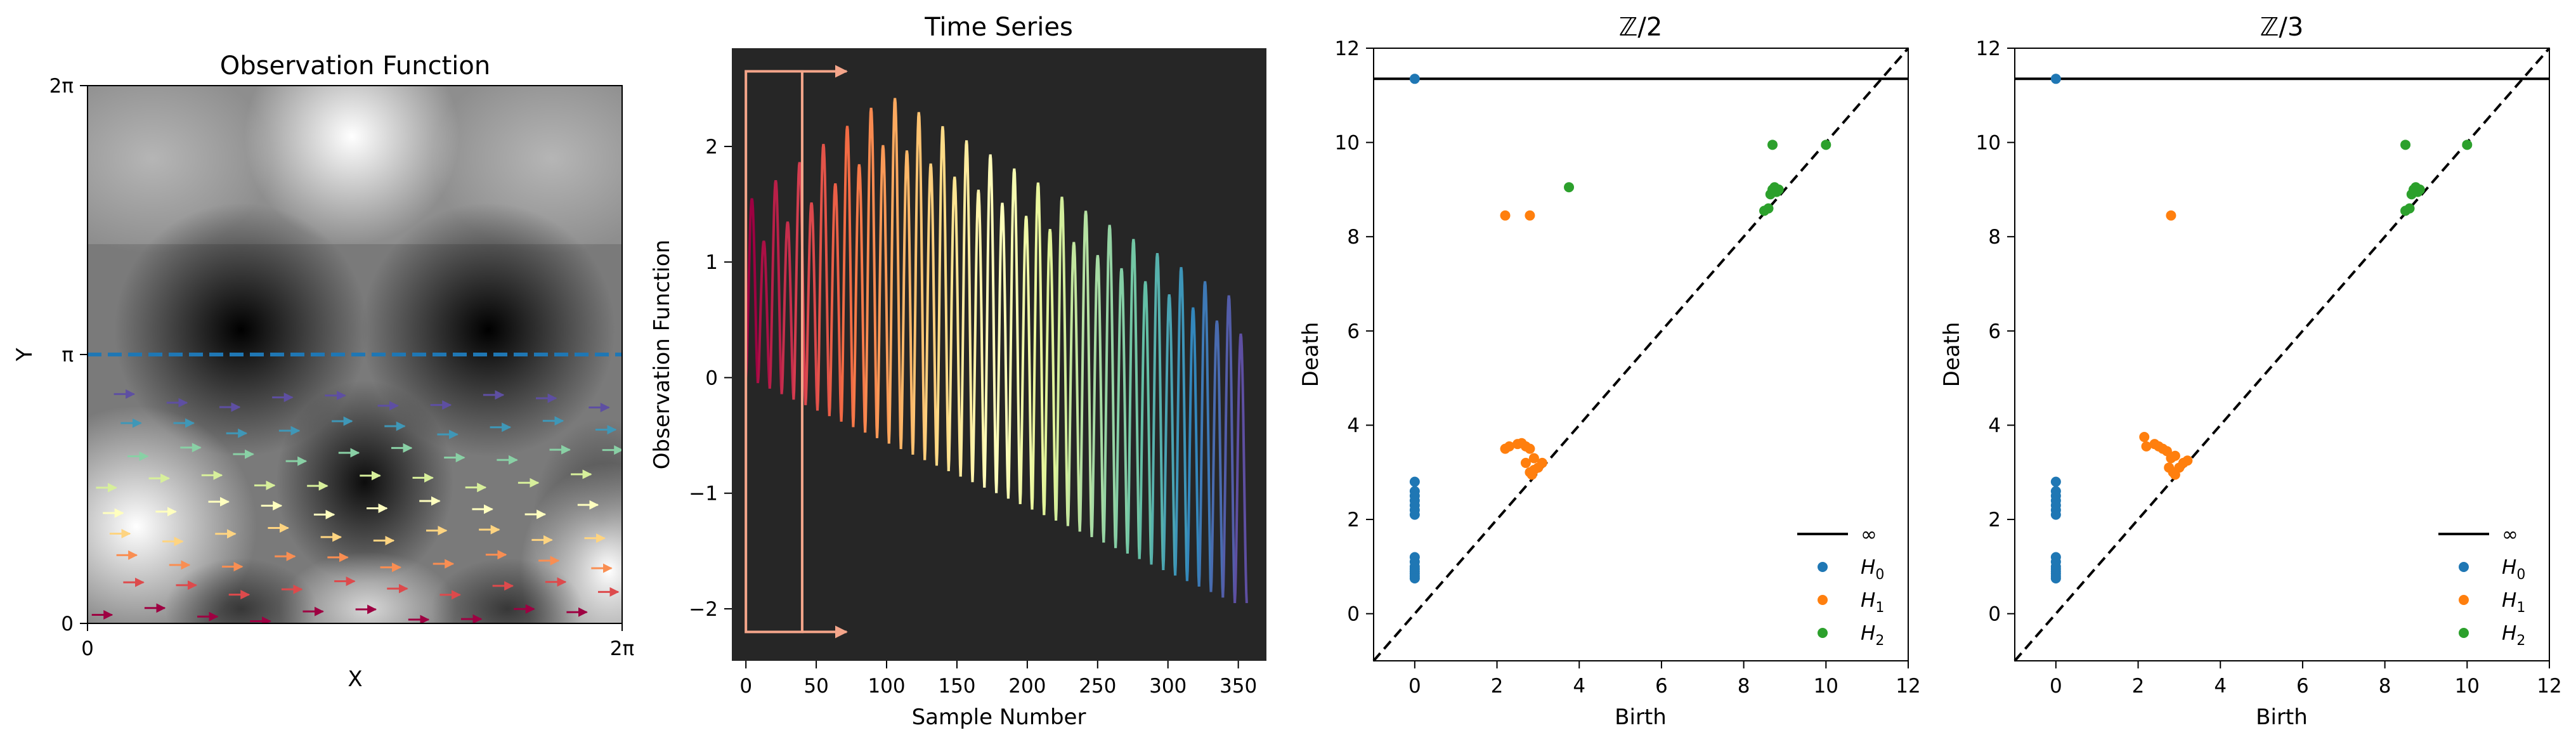  Describe the element at coordinates (816, 686) in the screenshot. I see `x-tick-label: 50` at that location.